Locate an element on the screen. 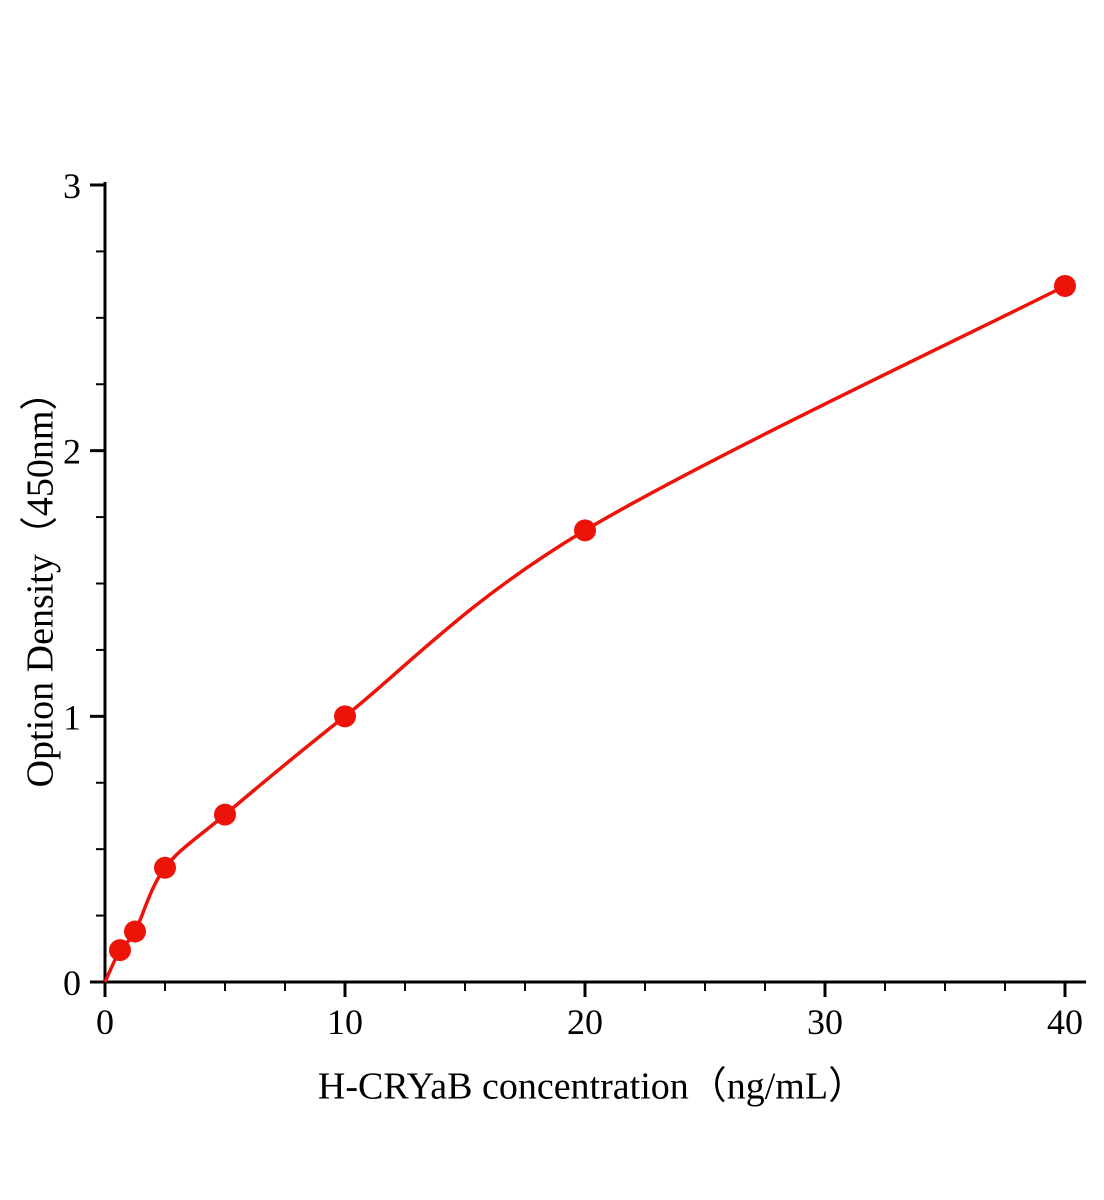 This screenshot has width=1104, height=1200. x-tick-label: 20 is located at coordinates (585, 1022).